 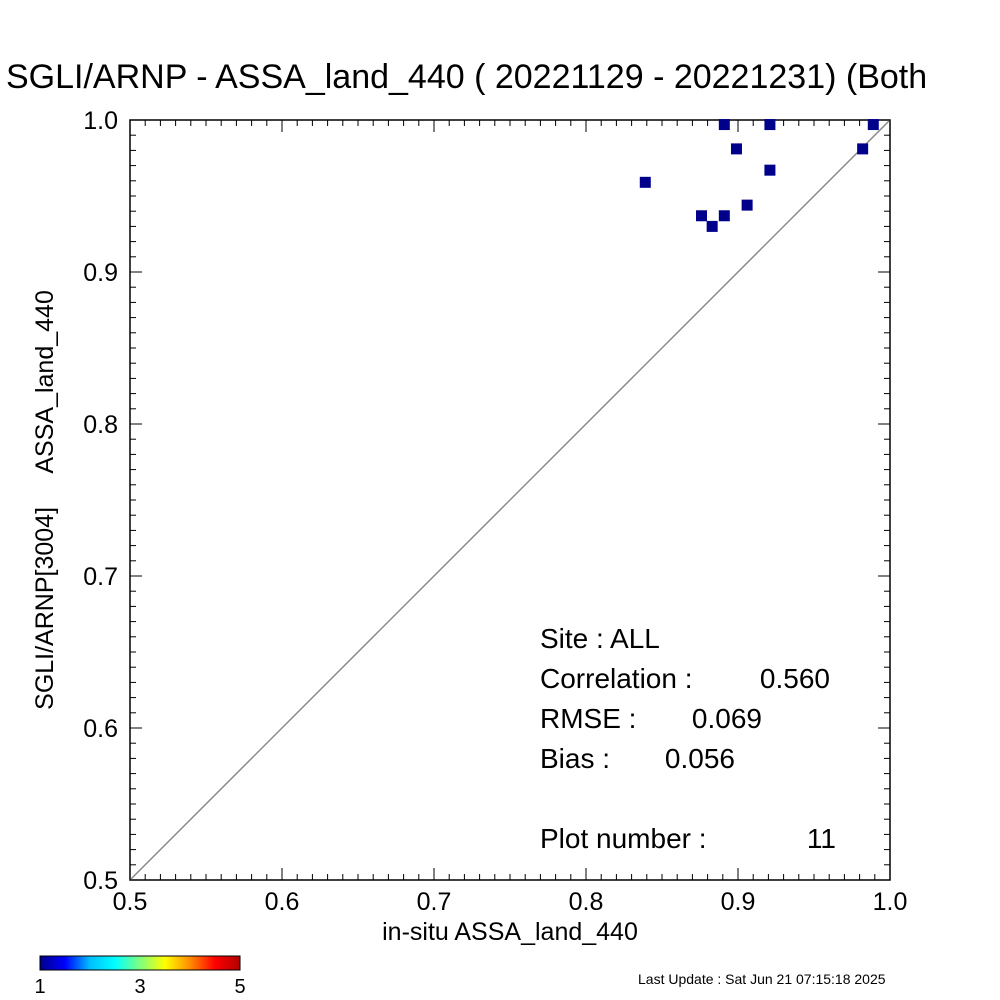 I want to click on y-tick-label: 1.0, so click(x=100, y=121).